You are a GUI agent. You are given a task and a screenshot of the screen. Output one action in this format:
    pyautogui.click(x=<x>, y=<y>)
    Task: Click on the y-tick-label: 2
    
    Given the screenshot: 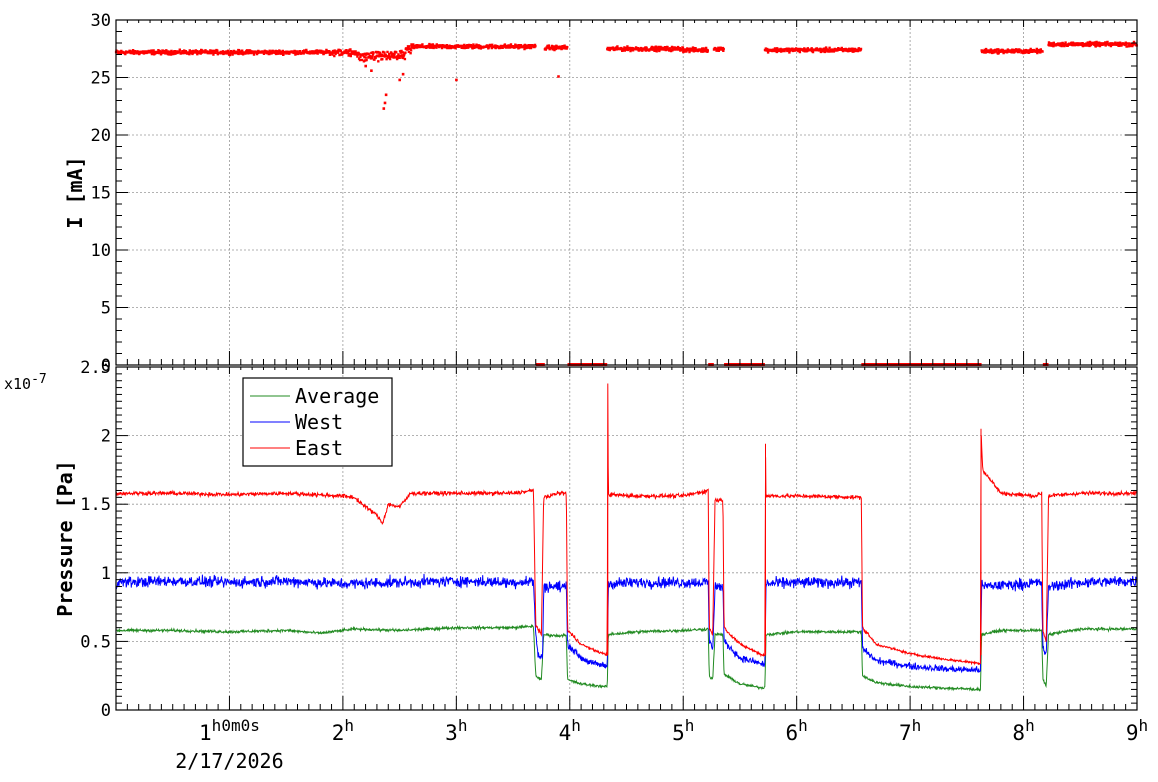 What is the action you would take?
    pyautogui.click(x=106, y=437)
    